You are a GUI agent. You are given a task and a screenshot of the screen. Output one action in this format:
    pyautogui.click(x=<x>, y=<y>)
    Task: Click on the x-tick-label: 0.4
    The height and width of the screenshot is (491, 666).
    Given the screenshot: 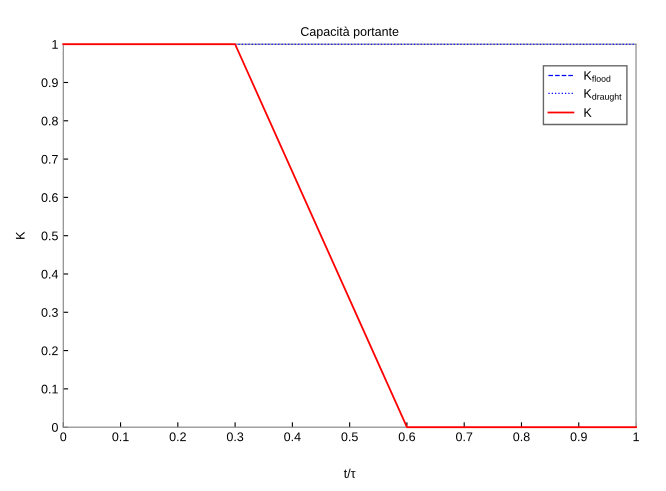 What is the action you would take?
    pyautogui.click(x=292, y=437)
    